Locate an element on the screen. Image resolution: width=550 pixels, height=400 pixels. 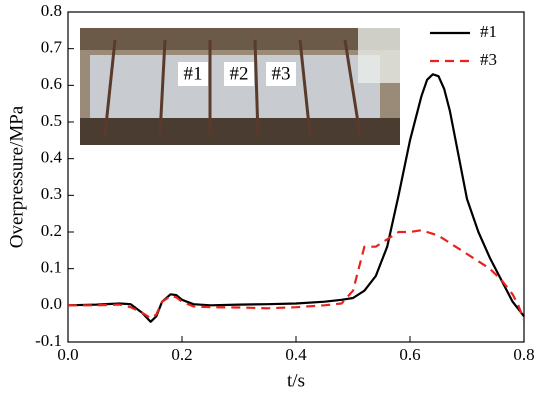
y-tick-label: 0.5 is located at coordinates (51, 120).